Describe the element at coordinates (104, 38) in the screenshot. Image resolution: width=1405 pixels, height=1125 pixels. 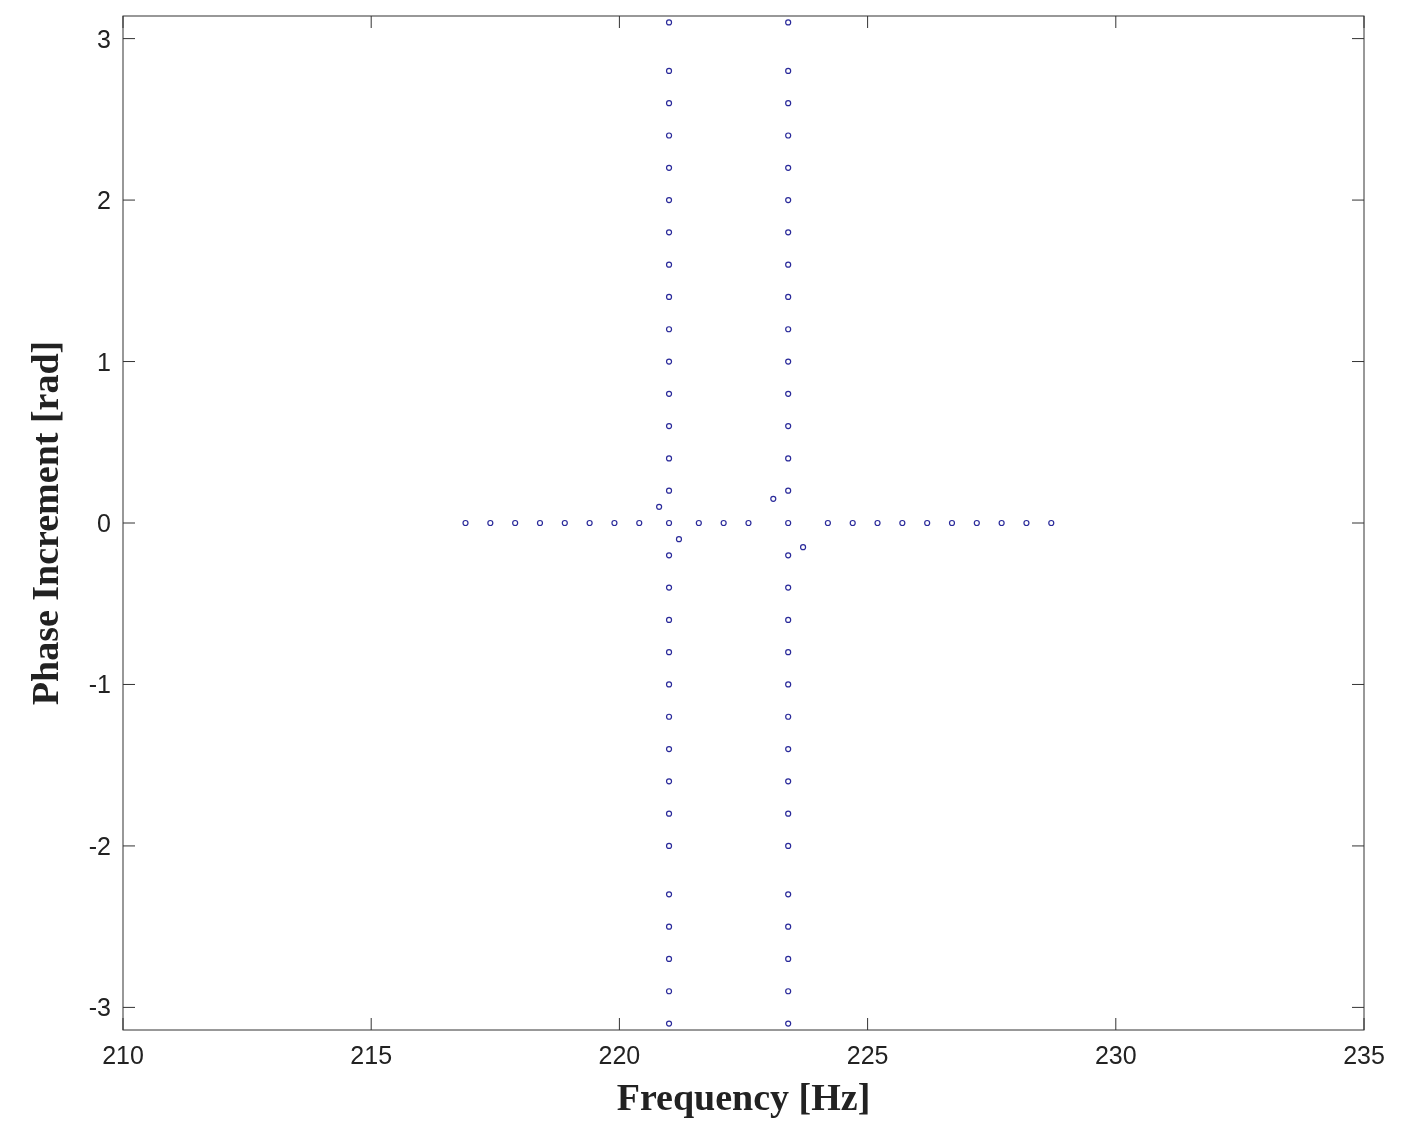
I see `y-tick-label: 3` at that location.